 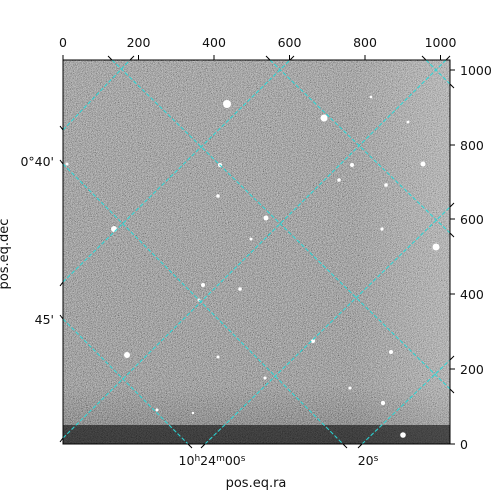 I want to click on y-pixel-tick-label: 1000, so click(x=476, y=70).